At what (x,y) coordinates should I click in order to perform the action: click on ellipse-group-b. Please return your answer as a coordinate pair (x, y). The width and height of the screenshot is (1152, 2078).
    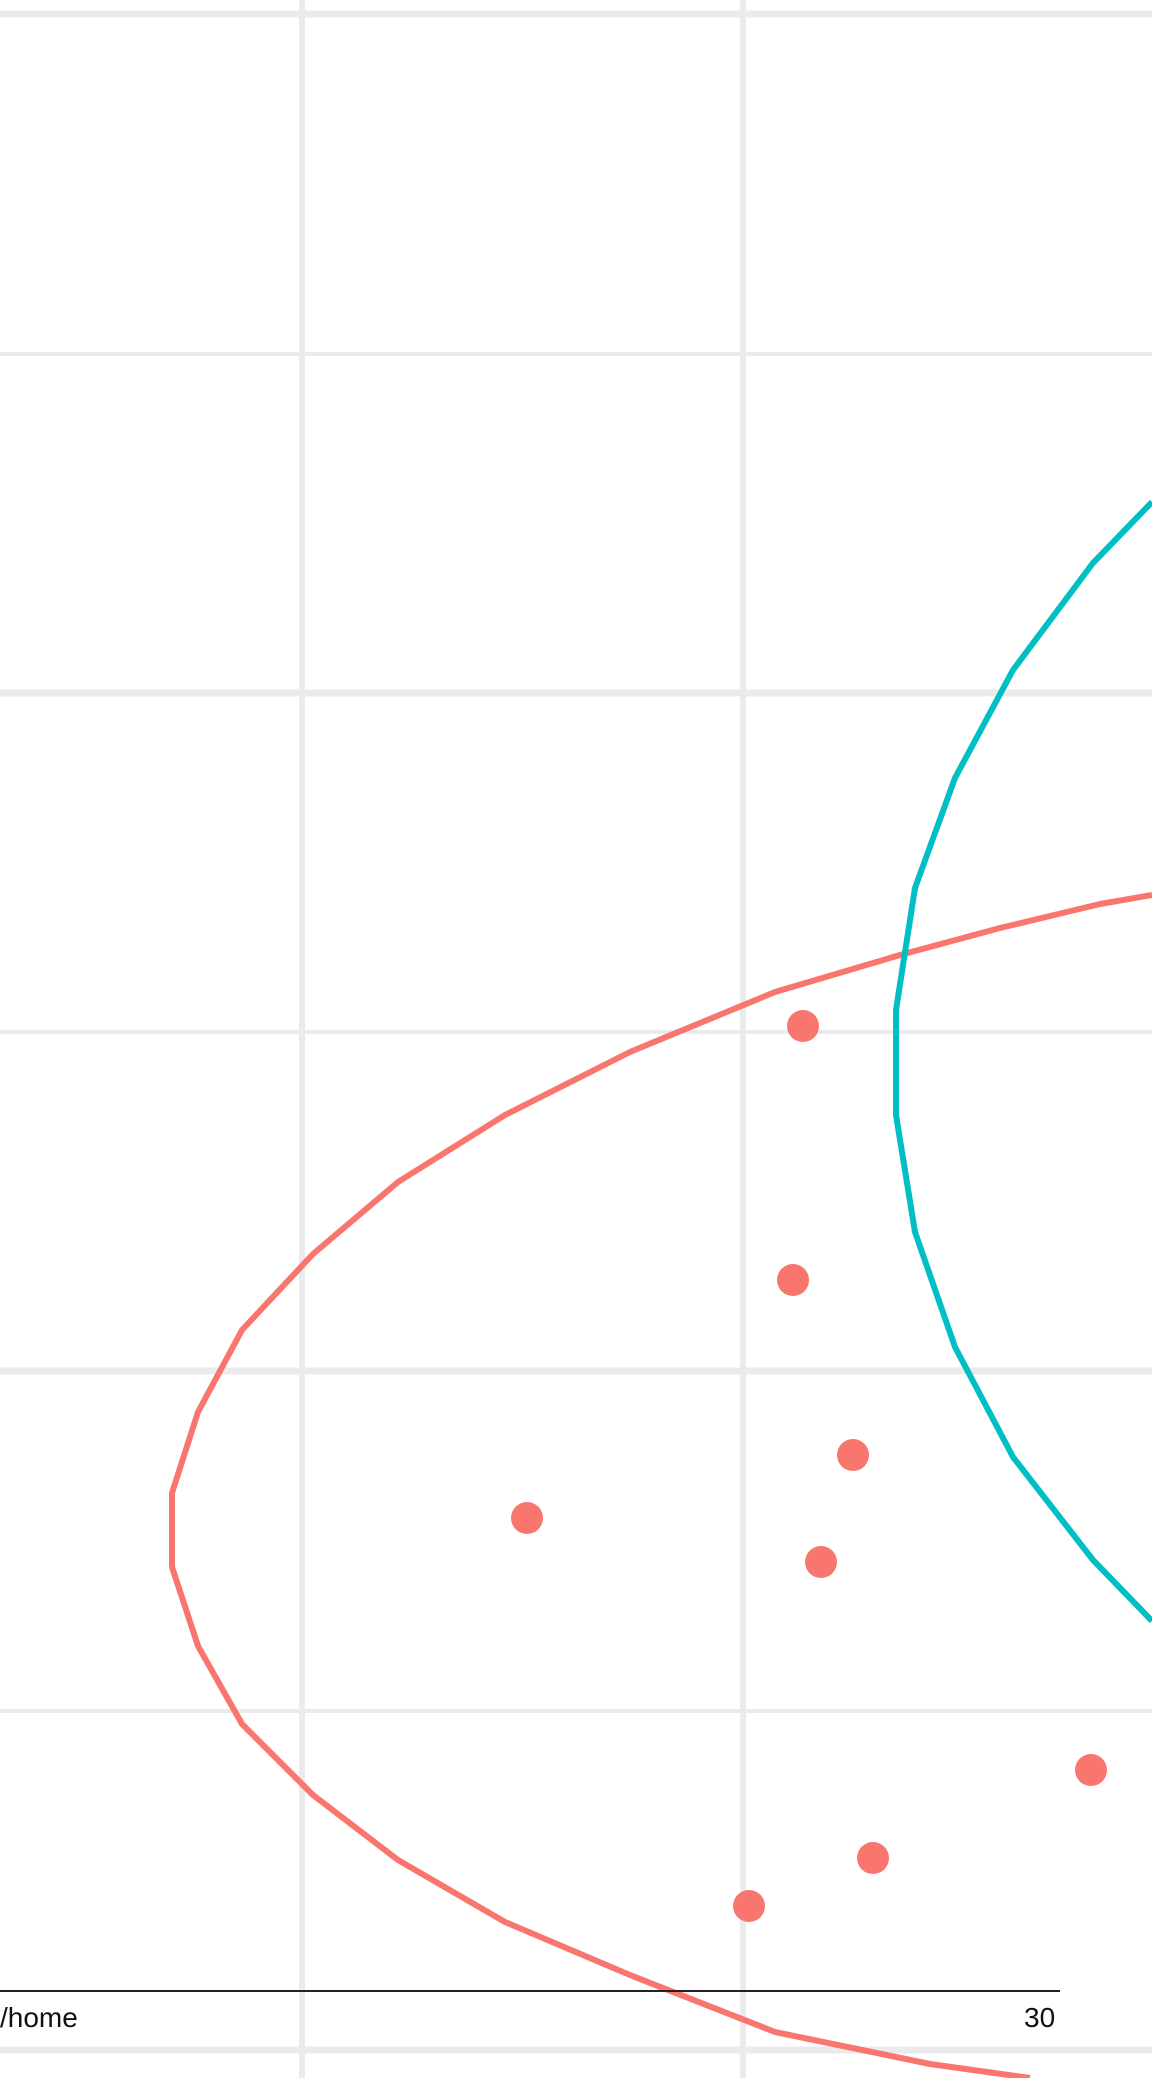
    Looking at the image, I should click on (1022, 1061).